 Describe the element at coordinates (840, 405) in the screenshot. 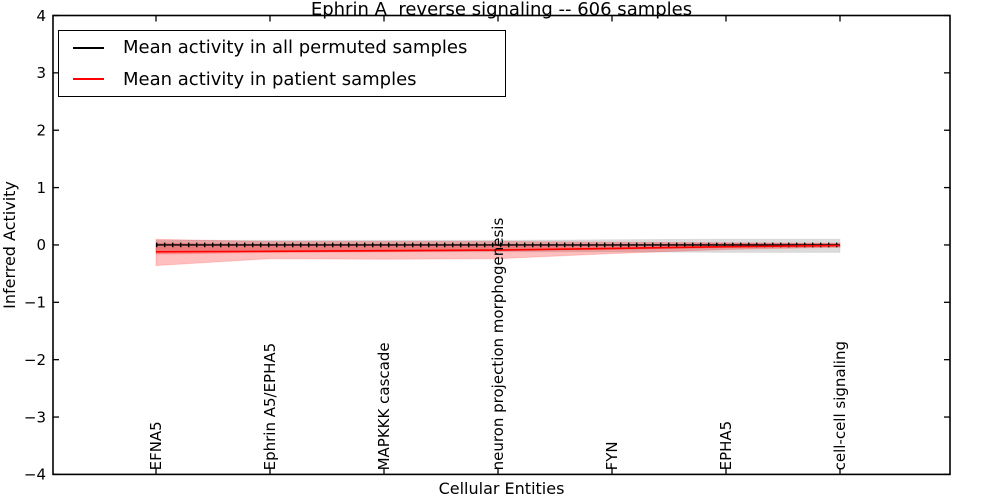

I see `x-tick-label: cell-cell signaling` at that location.